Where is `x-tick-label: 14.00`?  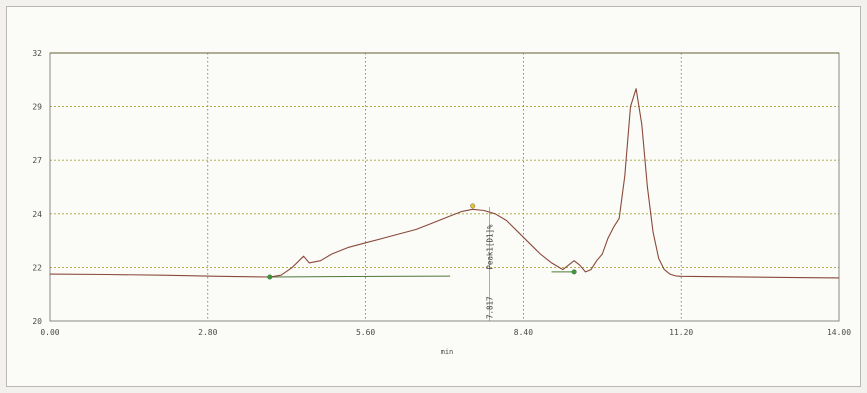
x-tick-label: 14.00 is located at coordinates (839, 332).